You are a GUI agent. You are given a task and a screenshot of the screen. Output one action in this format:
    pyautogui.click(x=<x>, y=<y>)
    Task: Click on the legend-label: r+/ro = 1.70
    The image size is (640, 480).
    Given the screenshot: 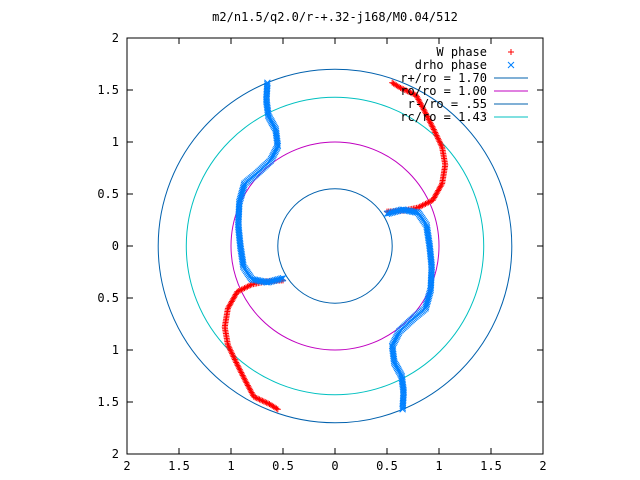 What is the action you would take?
    pyautogui.click(x=443, y=78)
    